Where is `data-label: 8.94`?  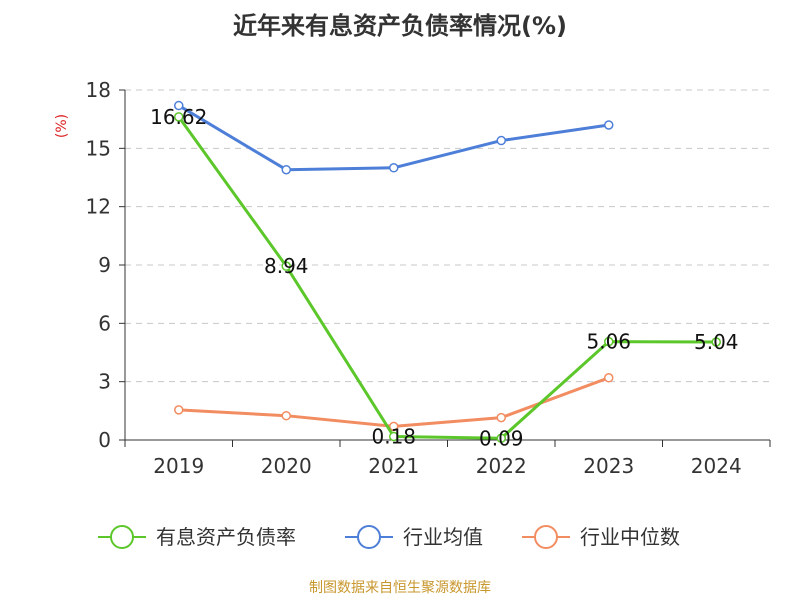 data-label: 8.94 is located at coordinates (286, 266).